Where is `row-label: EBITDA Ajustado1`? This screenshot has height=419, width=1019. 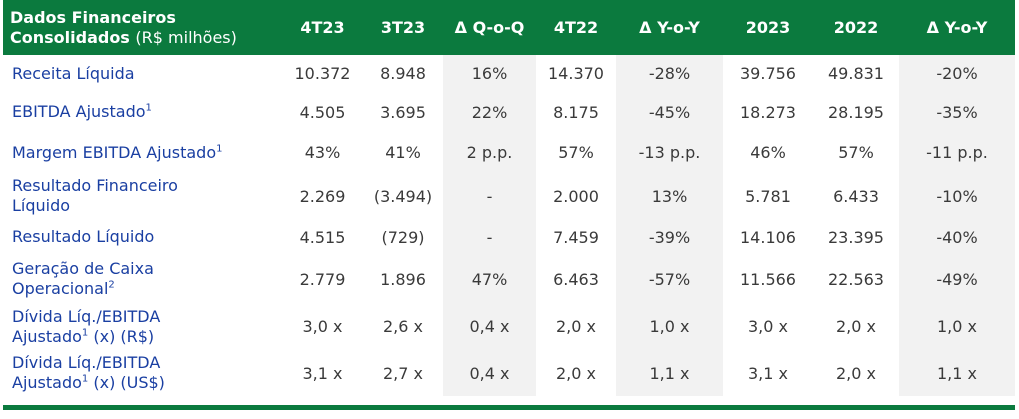
row-label: EBITDA Ajustado1 is located at coordinates (142, 112).